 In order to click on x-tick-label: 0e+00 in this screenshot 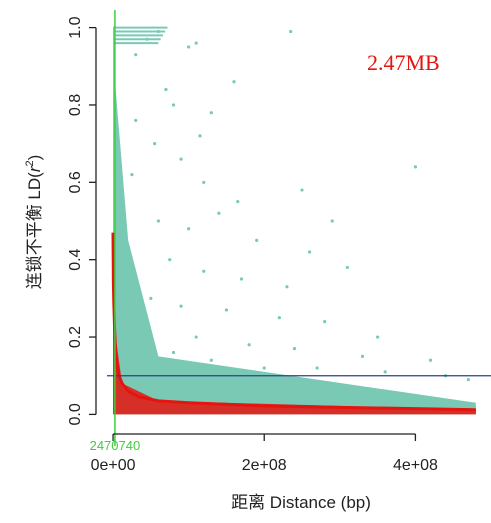, I will do `click(113, 465)`.